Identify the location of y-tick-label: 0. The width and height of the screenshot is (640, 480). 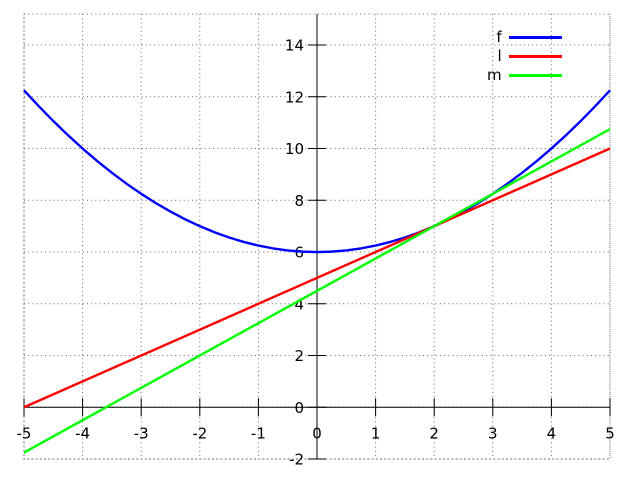
(299, 408).